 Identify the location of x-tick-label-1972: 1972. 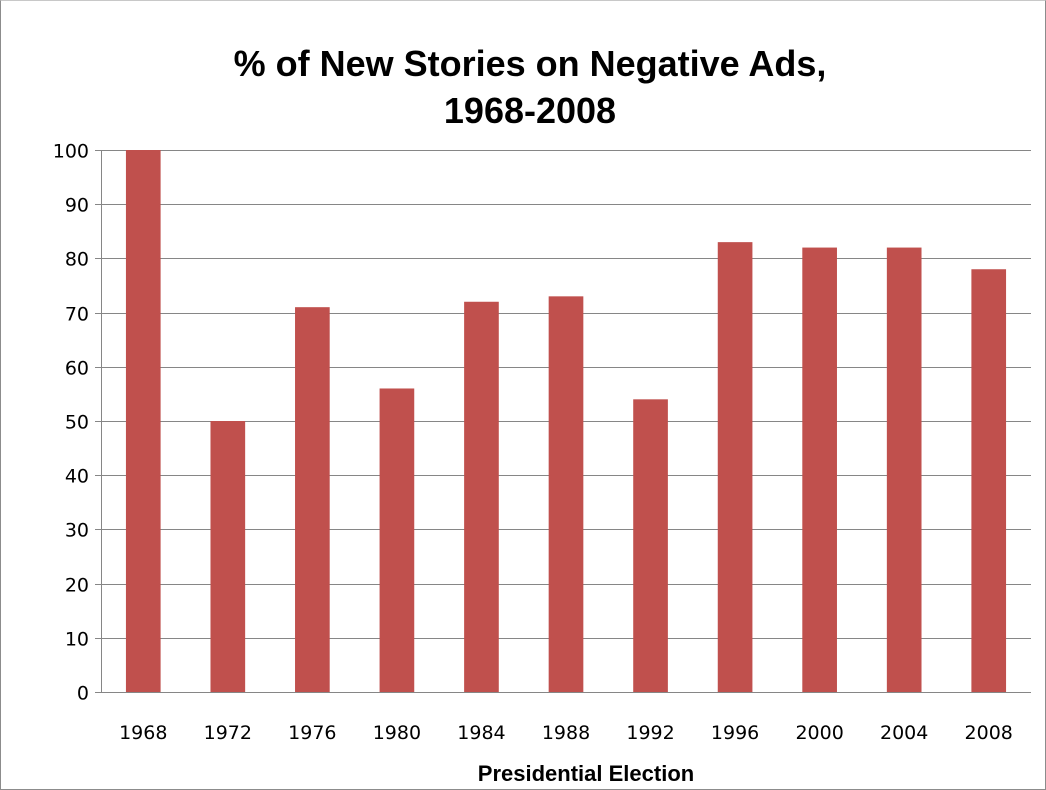
(228, 733).